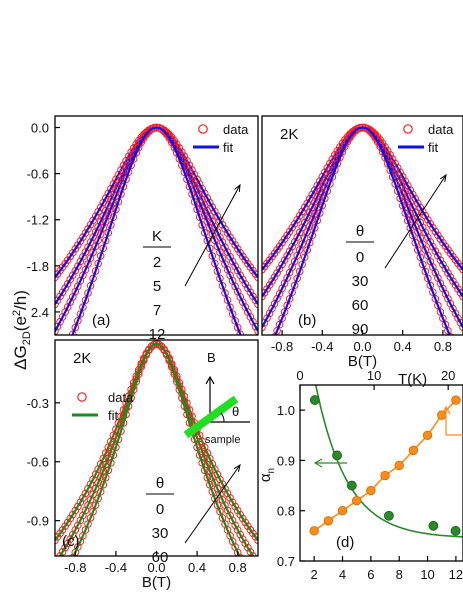  I want to click on x-tick-label: 0.8, so click(443, 346).